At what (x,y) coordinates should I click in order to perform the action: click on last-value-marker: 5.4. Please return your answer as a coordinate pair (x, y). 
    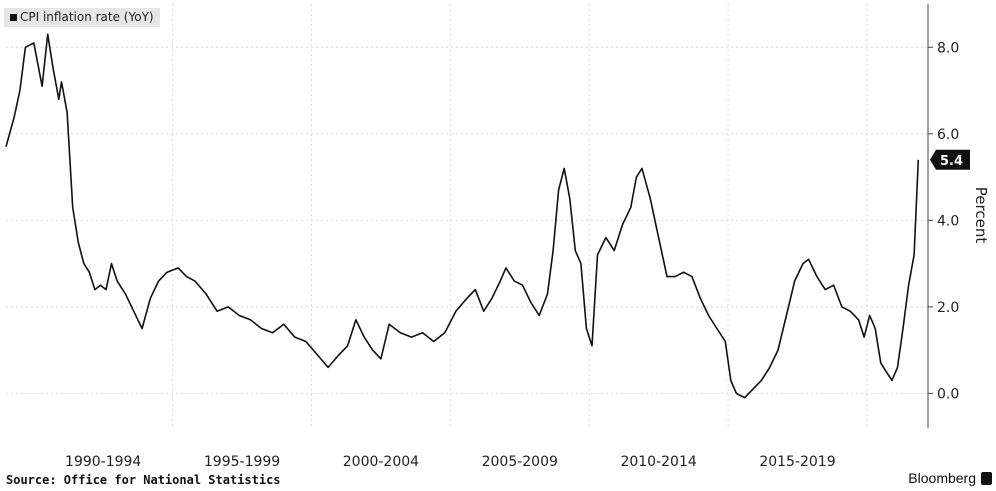
    Looking at the image, I should click on (950, 159).